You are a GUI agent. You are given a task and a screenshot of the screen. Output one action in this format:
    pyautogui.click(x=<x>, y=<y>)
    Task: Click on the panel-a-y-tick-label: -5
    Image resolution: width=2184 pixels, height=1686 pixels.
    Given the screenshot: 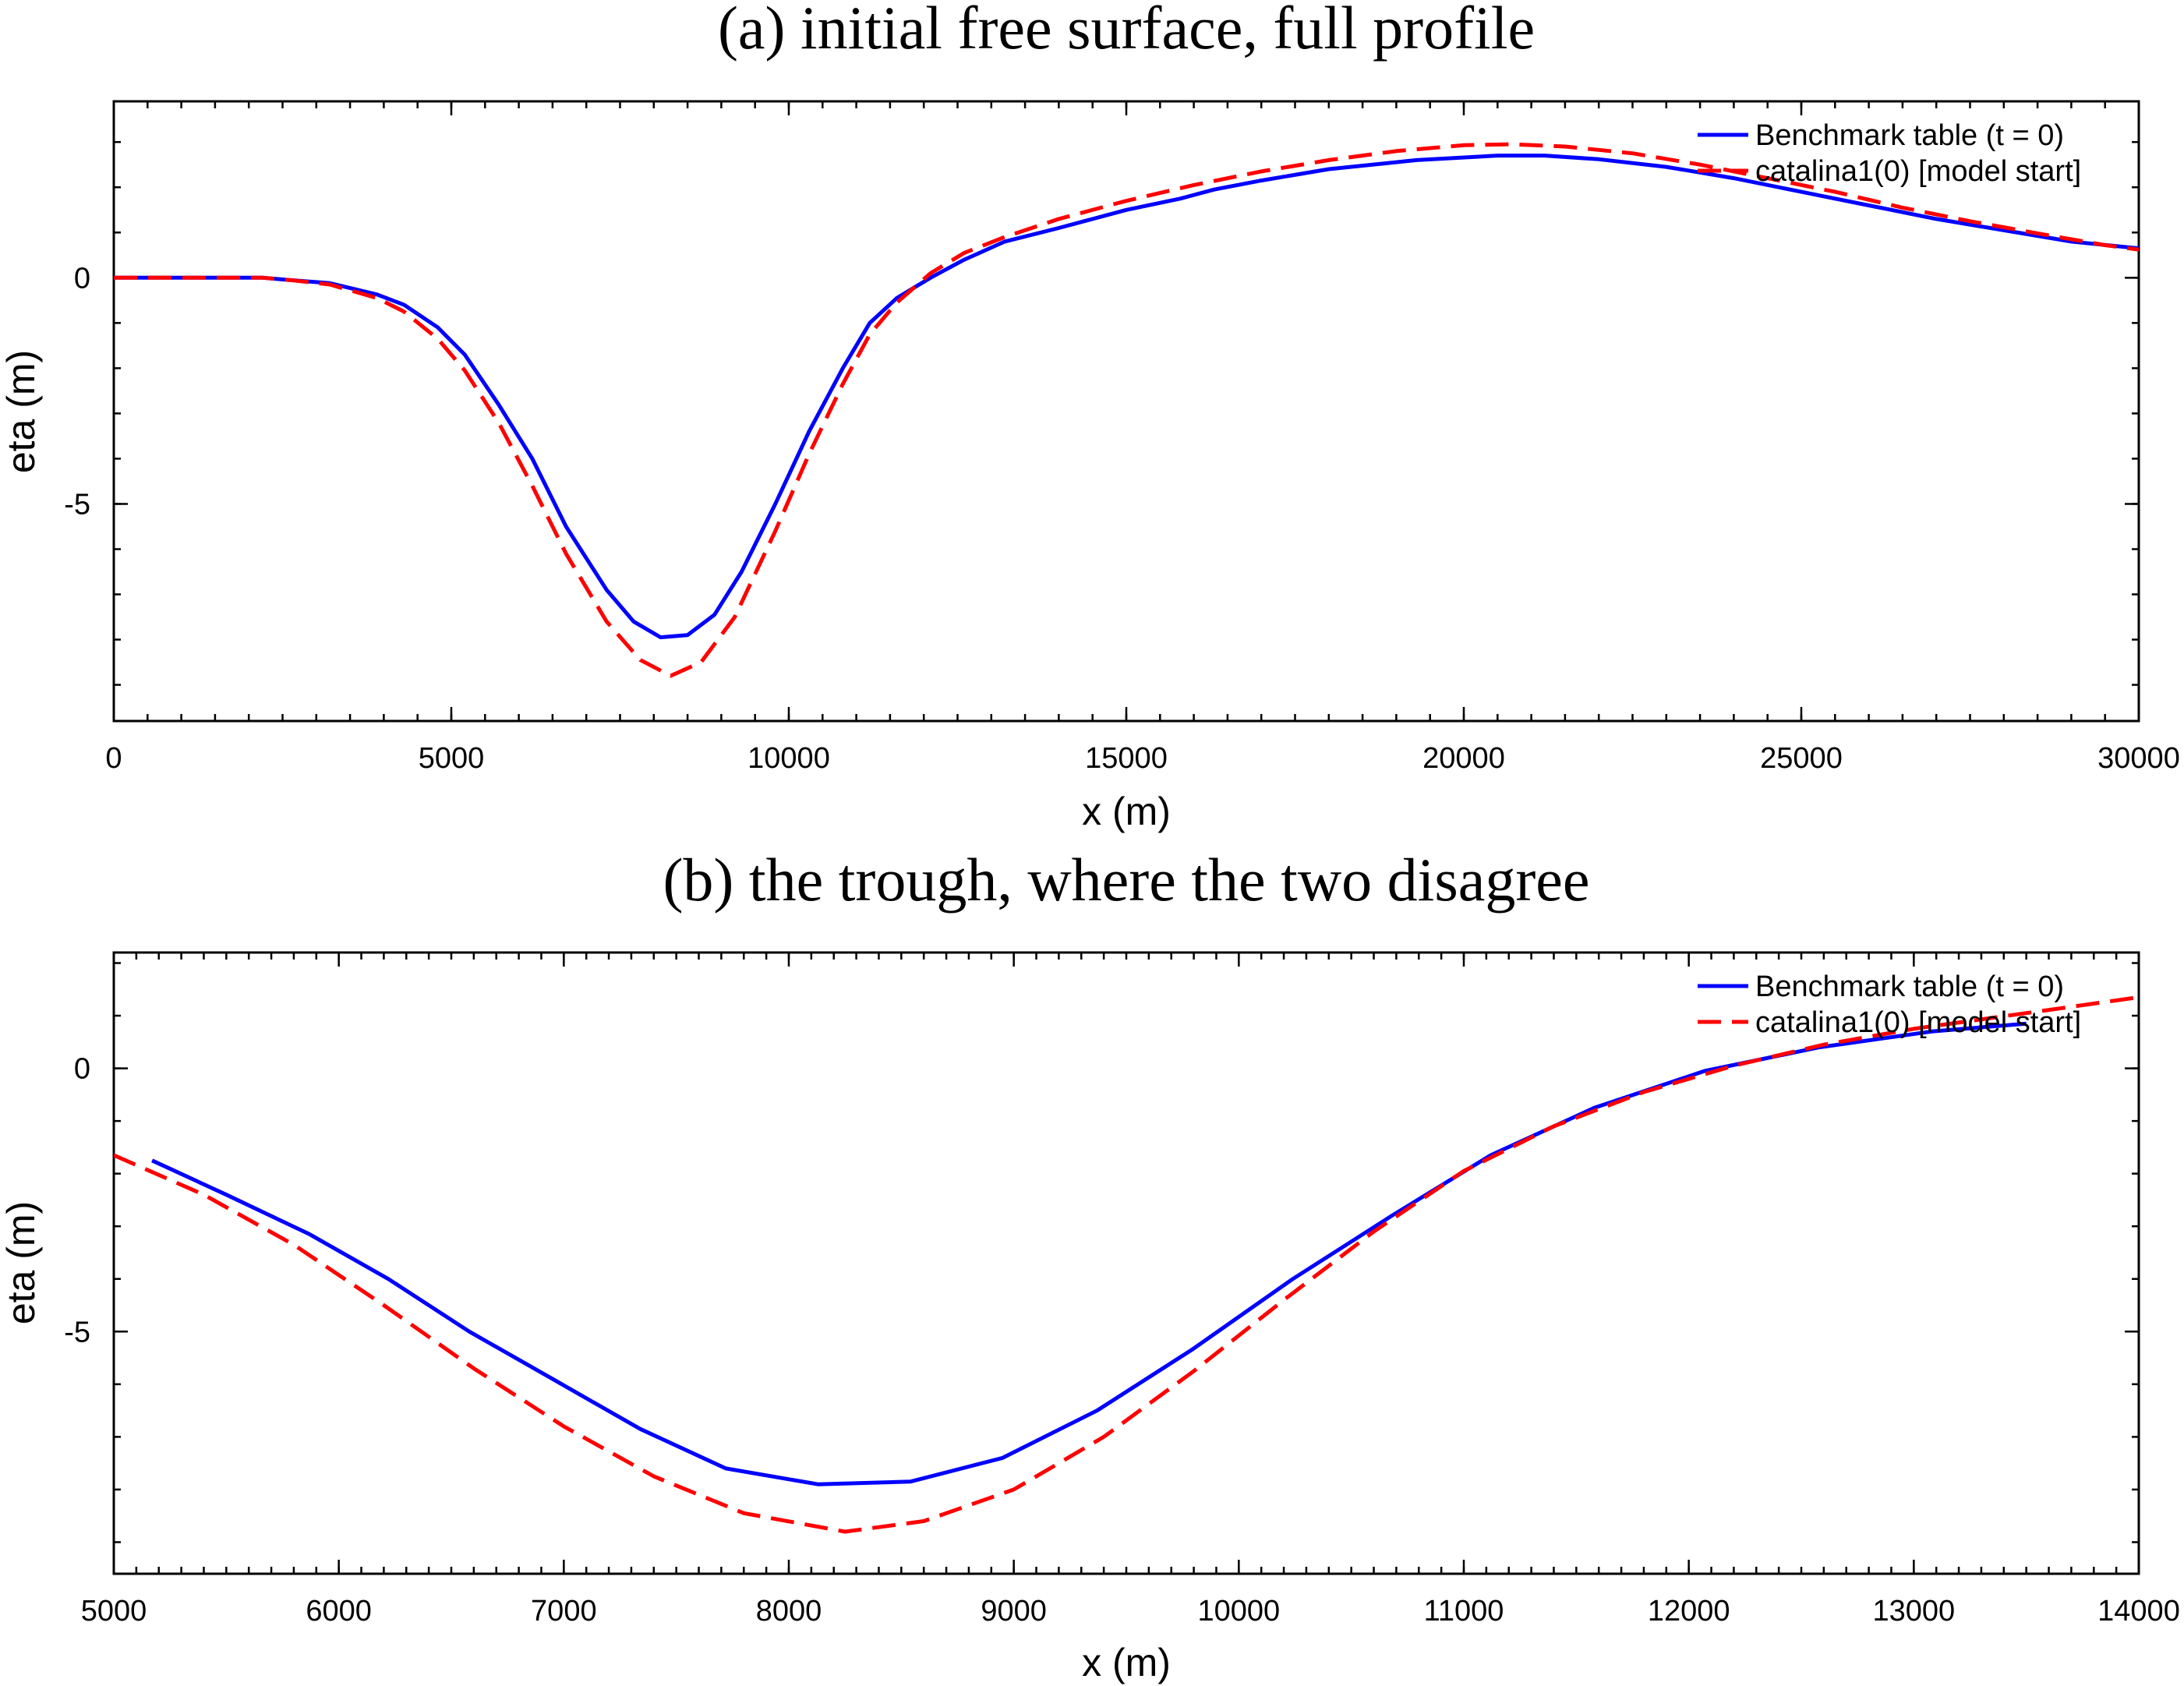 What is the action you would take?
    pyautogui.click(x=77, y=504)
    